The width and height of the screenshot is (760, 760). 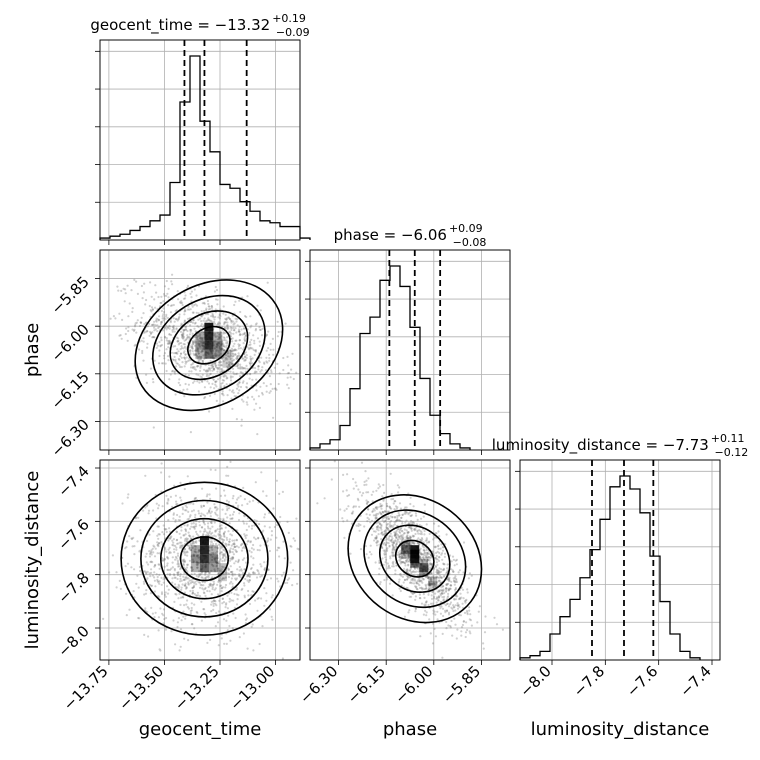 I want to click on panel-border, so click(x=200, y=560).